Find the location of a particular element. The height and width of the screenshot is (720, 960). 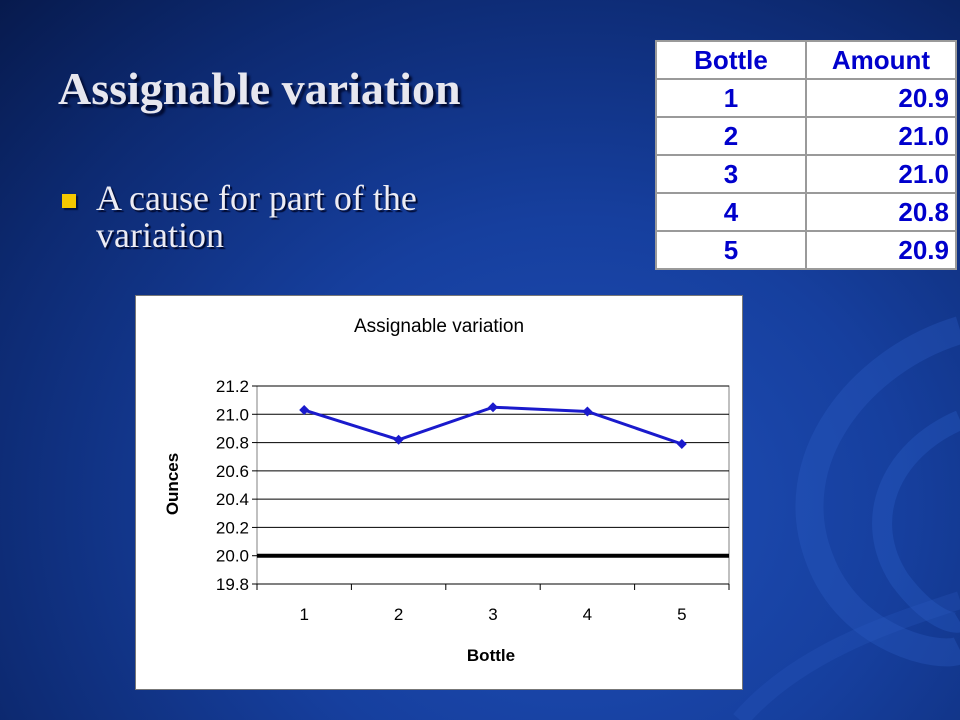

y-tick-label: 20.8 is located at coordinates (232, 443).